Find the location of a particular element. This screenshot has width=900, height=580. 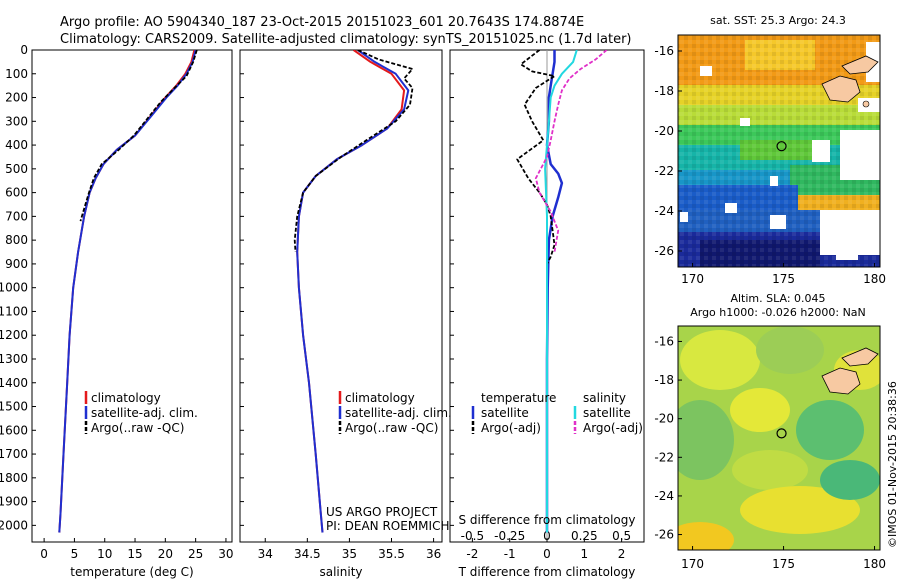

x-tick-label: -1 is located at coordinates (510, 554).